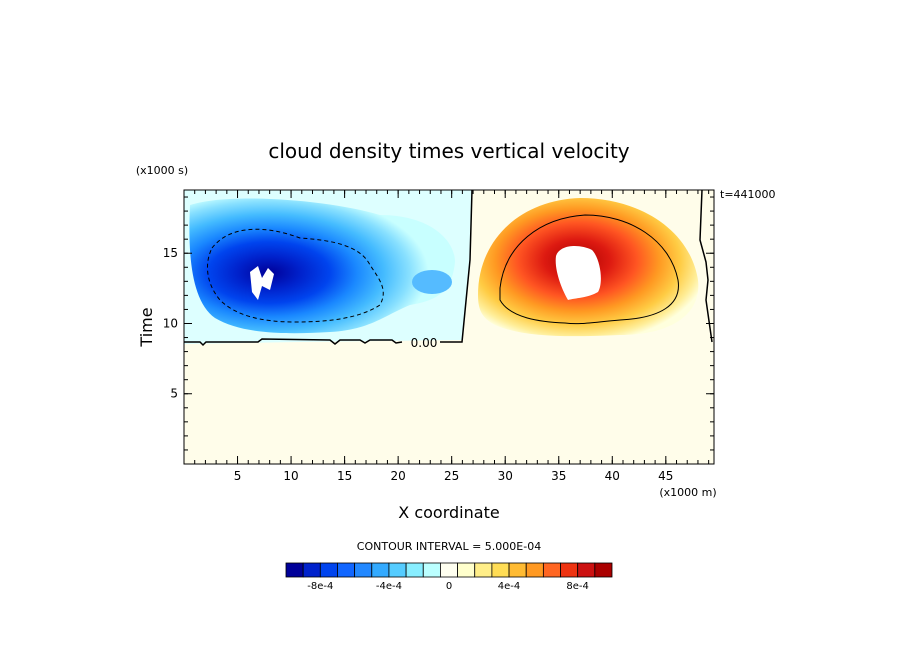 The width and height of the screenshot is (904, 654). What do you see at coordinates (295, 275) in the screenshot?
I see `negative-contour` at bounding box center [295, 275].